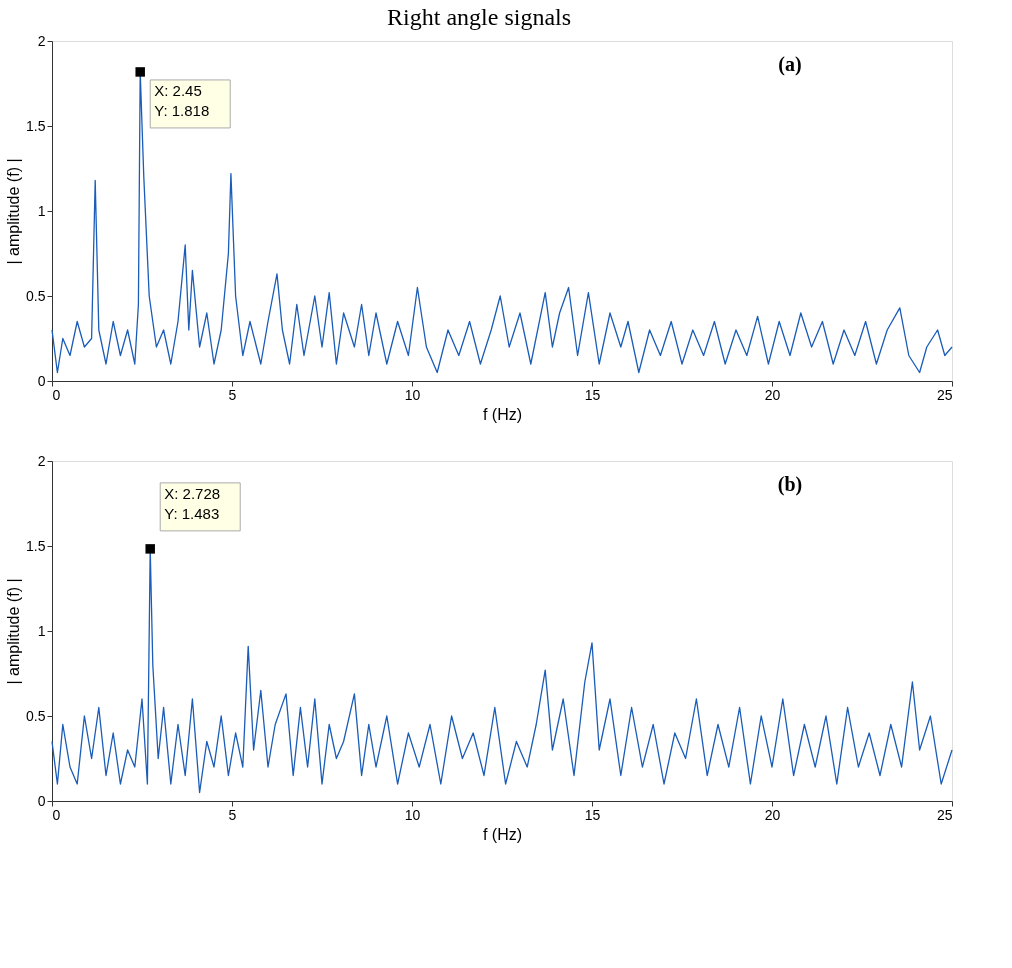  What do you see at coordinates (790, 64) in the screenshot?
I see `annotation: (a)` at bounding box center [790, 64].